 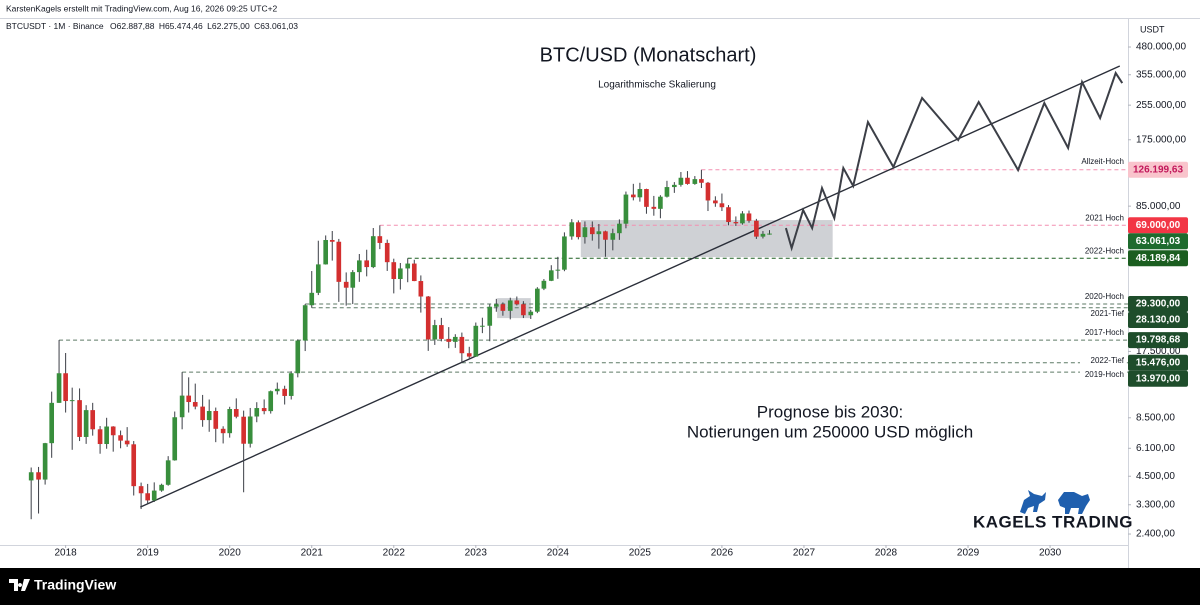 What do you see at coordinates (1158, 362) in the screenshot?
I see `price-box-label: 15.476,00` at bounding box center [1158, 362].